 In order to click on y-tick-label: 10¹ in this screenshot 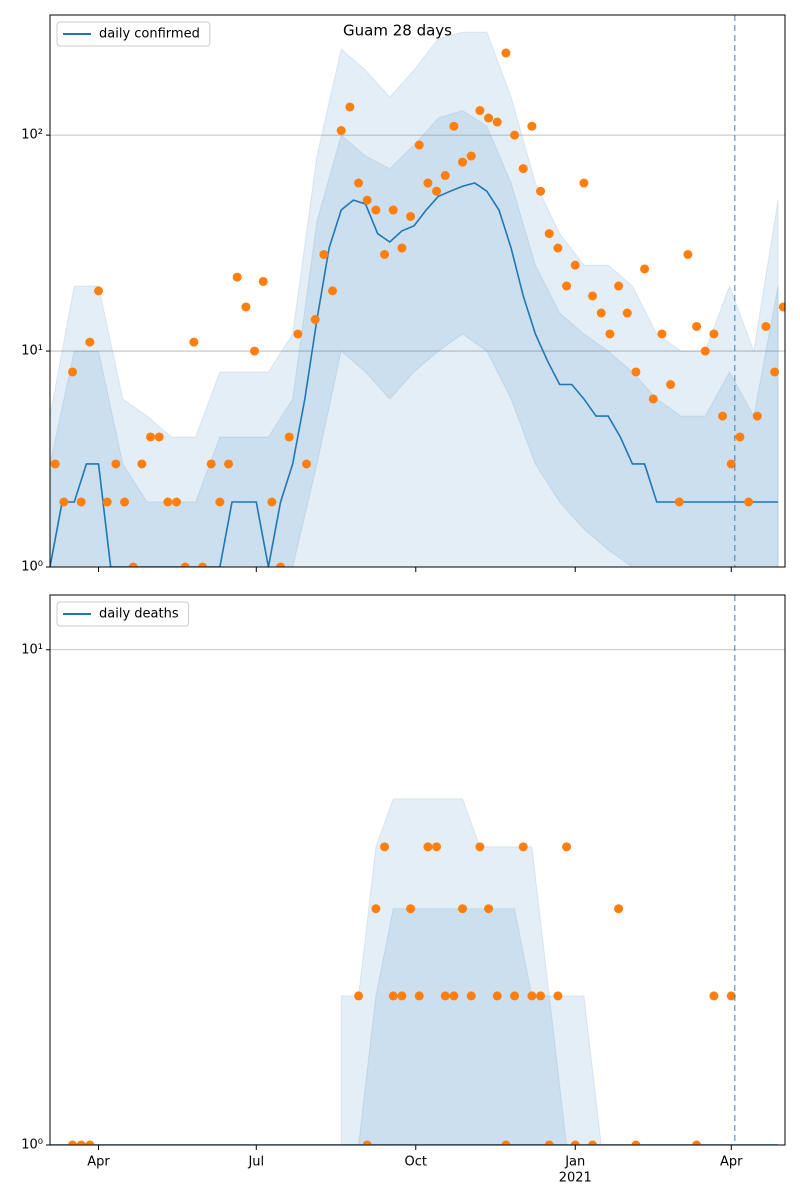, I will do `click(32, 649)`.